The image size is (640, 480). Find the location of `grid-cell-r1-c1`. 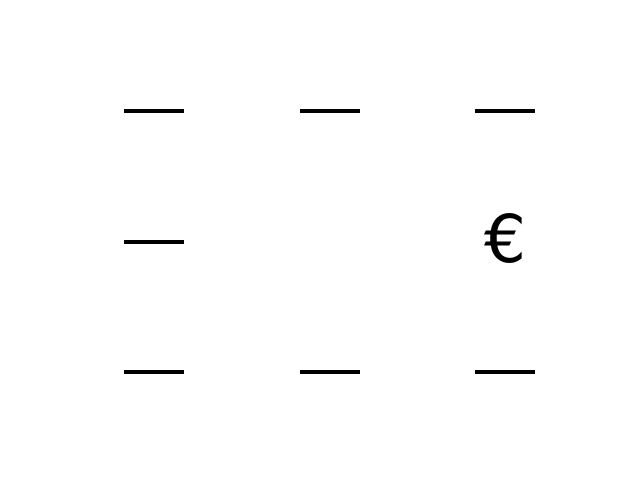

grid-cell-r1-c1 is located at coordinates (154, 111).